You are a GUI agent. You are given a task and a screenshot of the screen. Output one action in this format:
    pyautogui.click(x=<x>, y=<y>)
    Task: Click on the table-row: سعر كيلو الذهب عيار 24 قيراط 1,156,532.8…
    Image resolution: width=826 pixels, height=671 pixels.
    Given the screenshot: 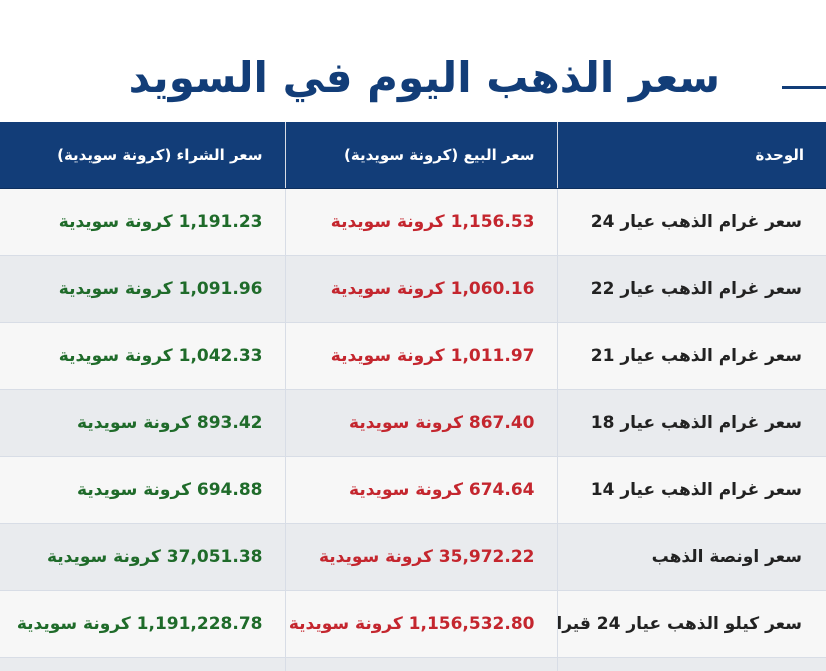 What is the action you would take?
    pyautogui.click(x=413, y=624)
    